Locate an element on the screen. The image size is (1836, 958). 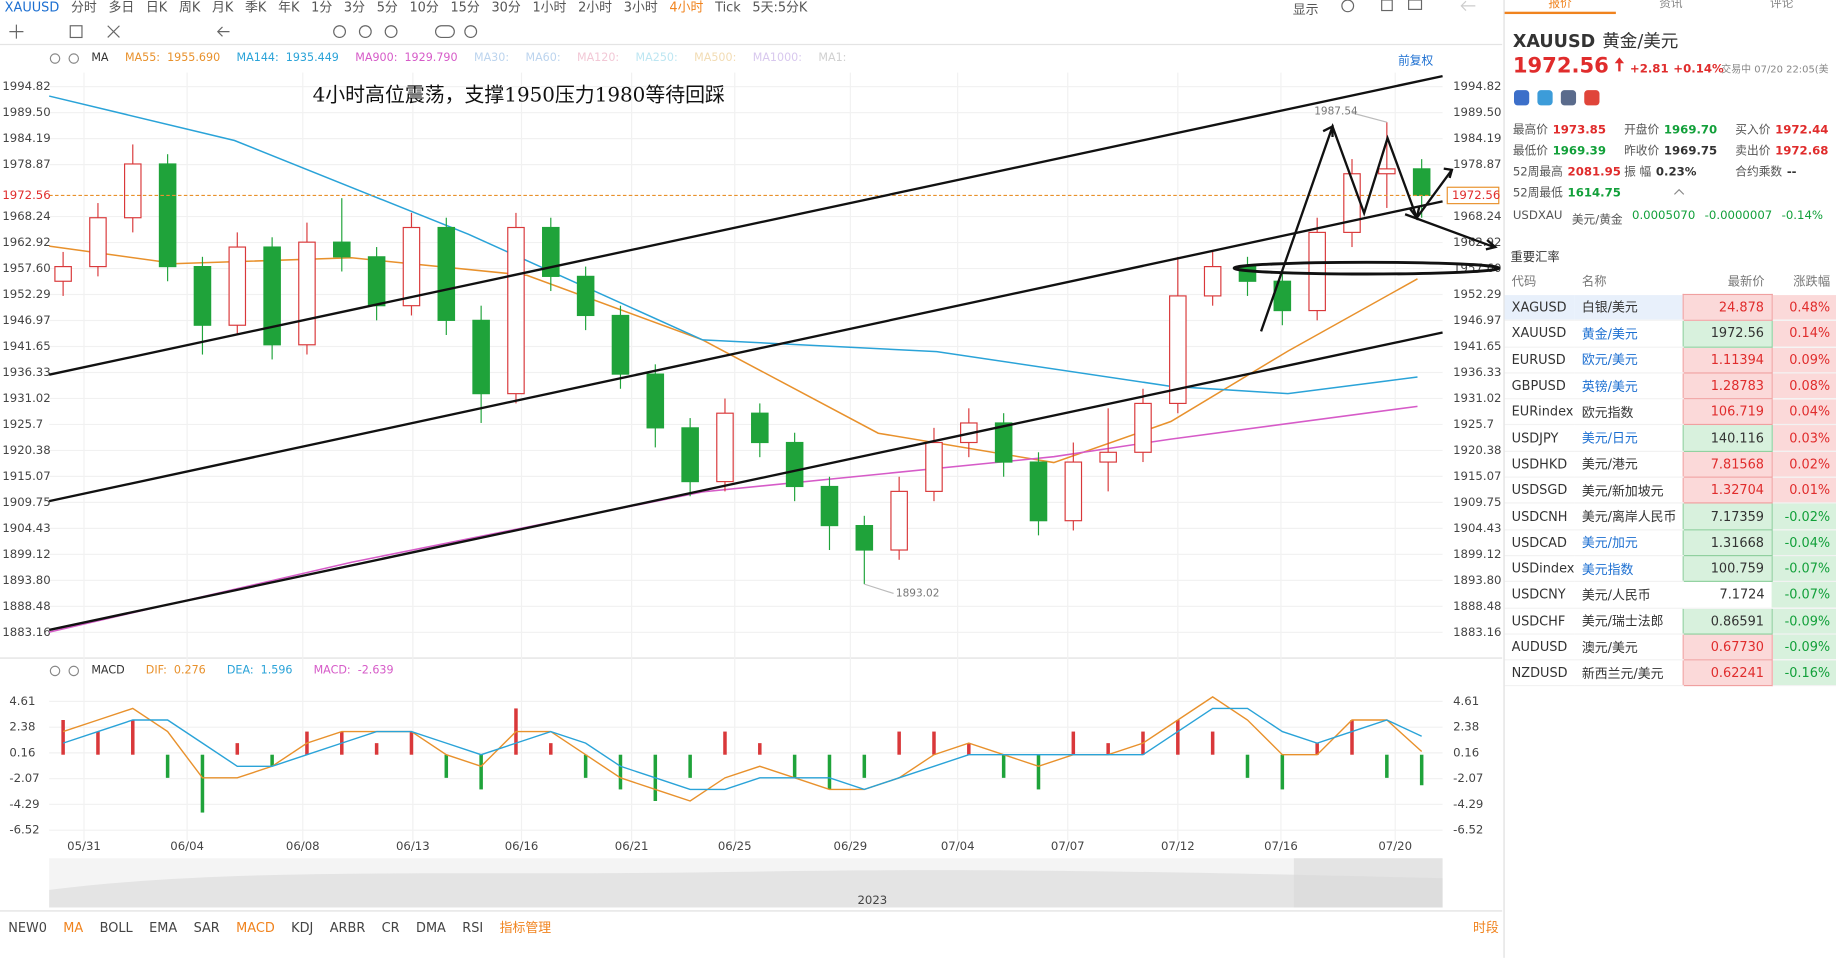
stat-label: 最低价 is located at coordinates (1530, 152).